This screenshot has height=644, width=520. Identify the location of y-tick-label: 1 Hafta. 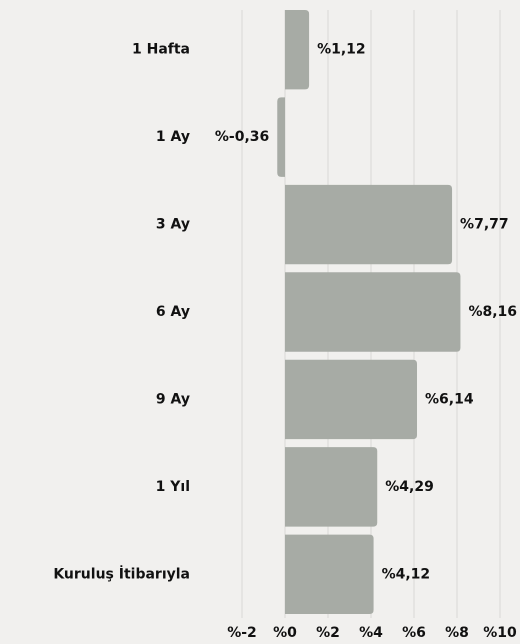
(161, 50).